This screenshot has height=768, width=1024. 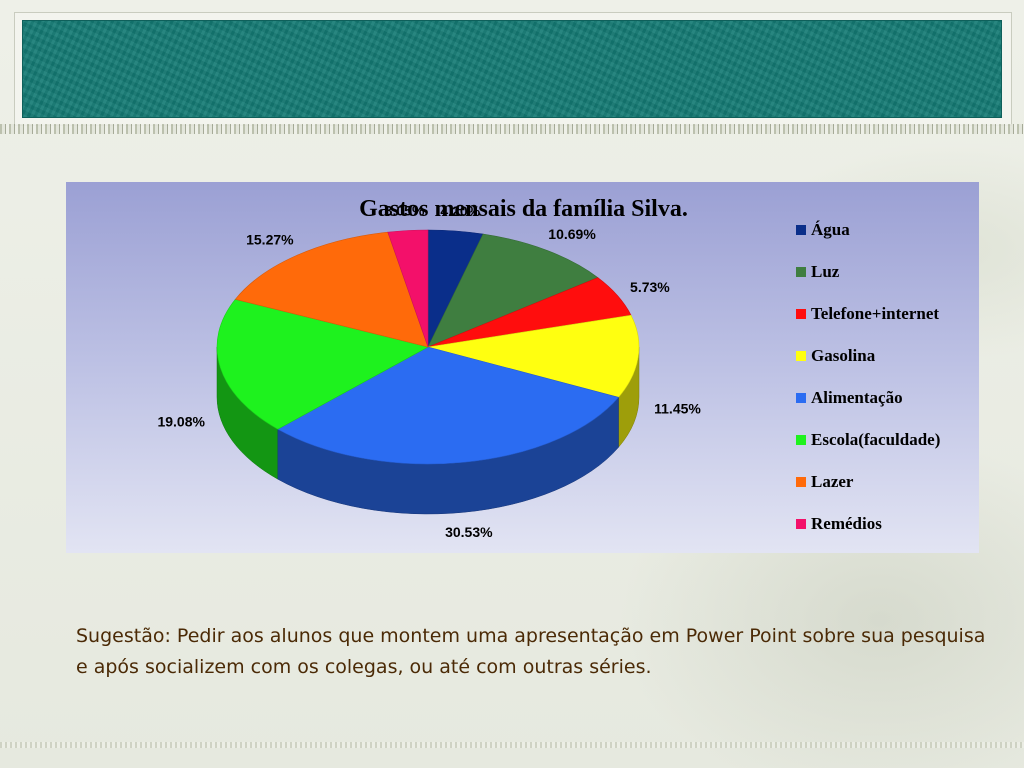 I want to click on legend-label: Telefone+internet, so click(x=875, y=313).